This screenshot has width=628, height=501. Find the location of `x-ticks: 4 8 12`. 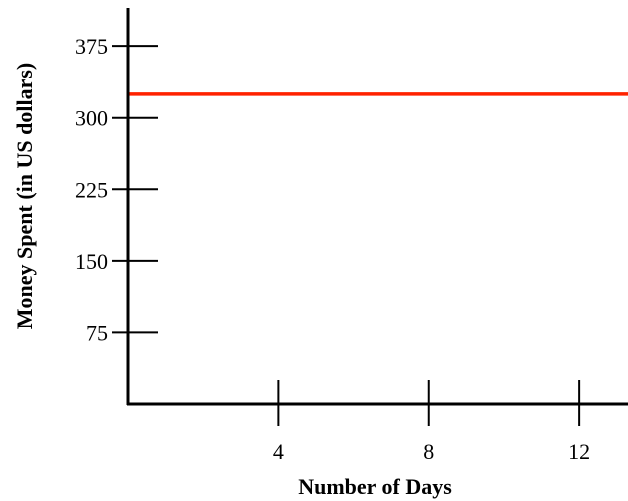

x-ticks: 4 8 12 is located at coordinates (431, 422).